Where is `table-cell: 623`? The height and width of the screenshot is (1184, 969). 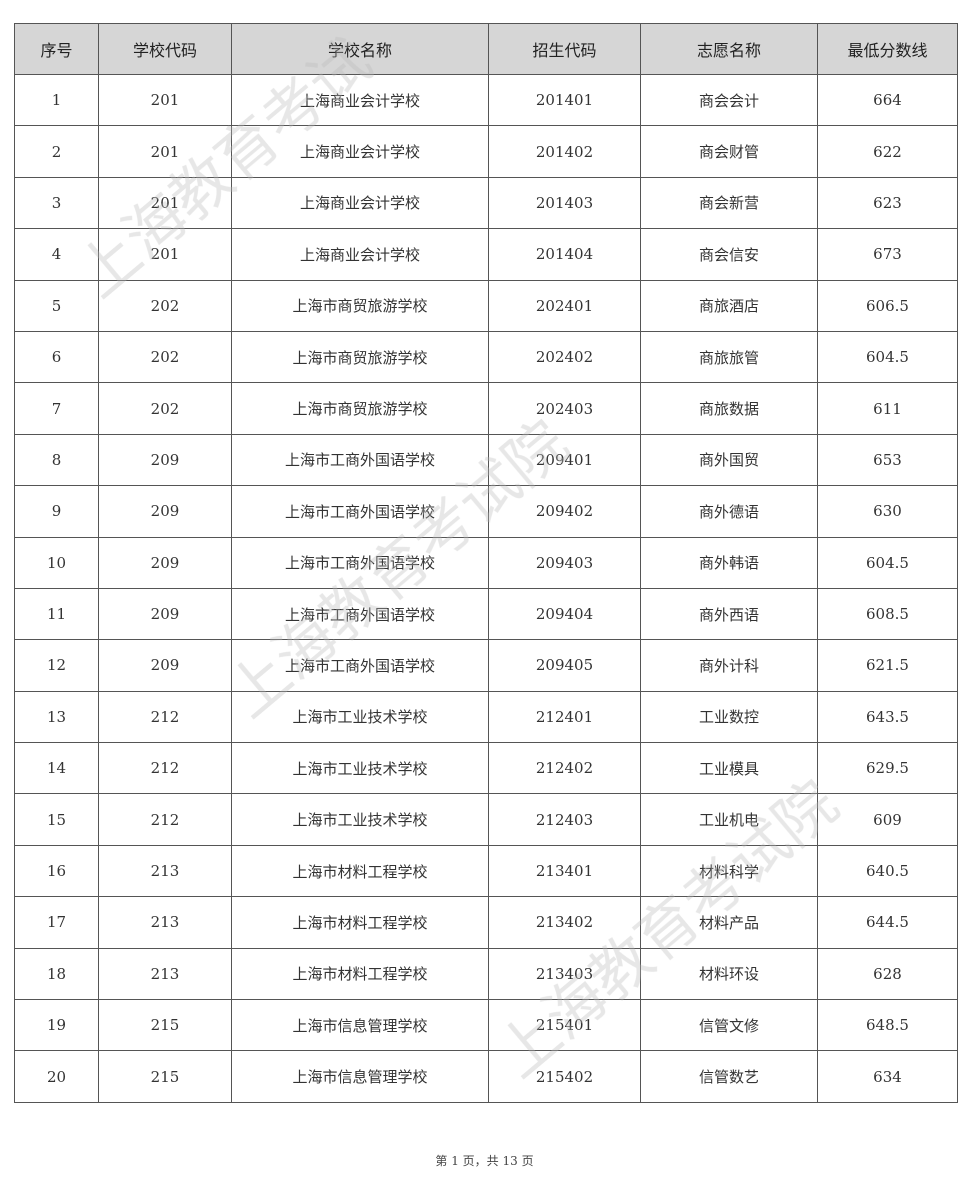
table-cell: 623 is located at coordinates (887, 203).